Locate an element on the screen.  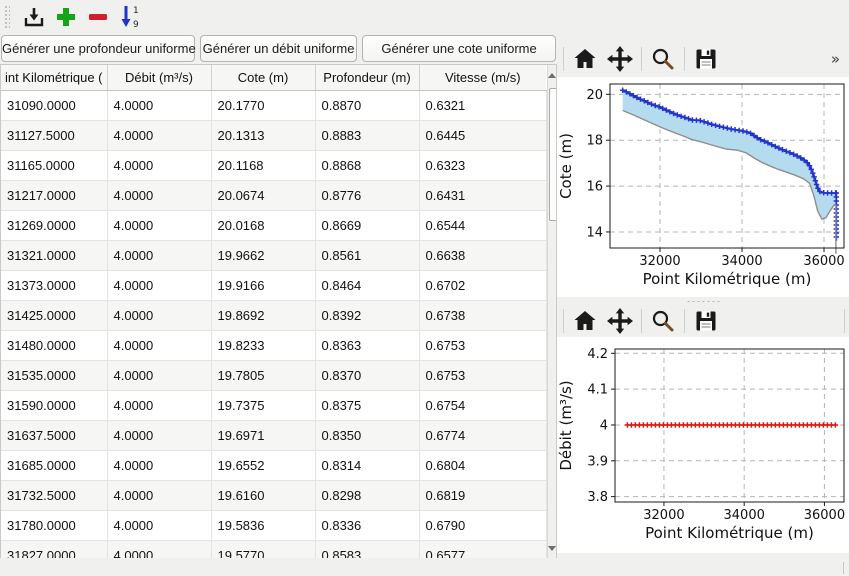
charts-splitter-handle is located at coordinates (703, 300).